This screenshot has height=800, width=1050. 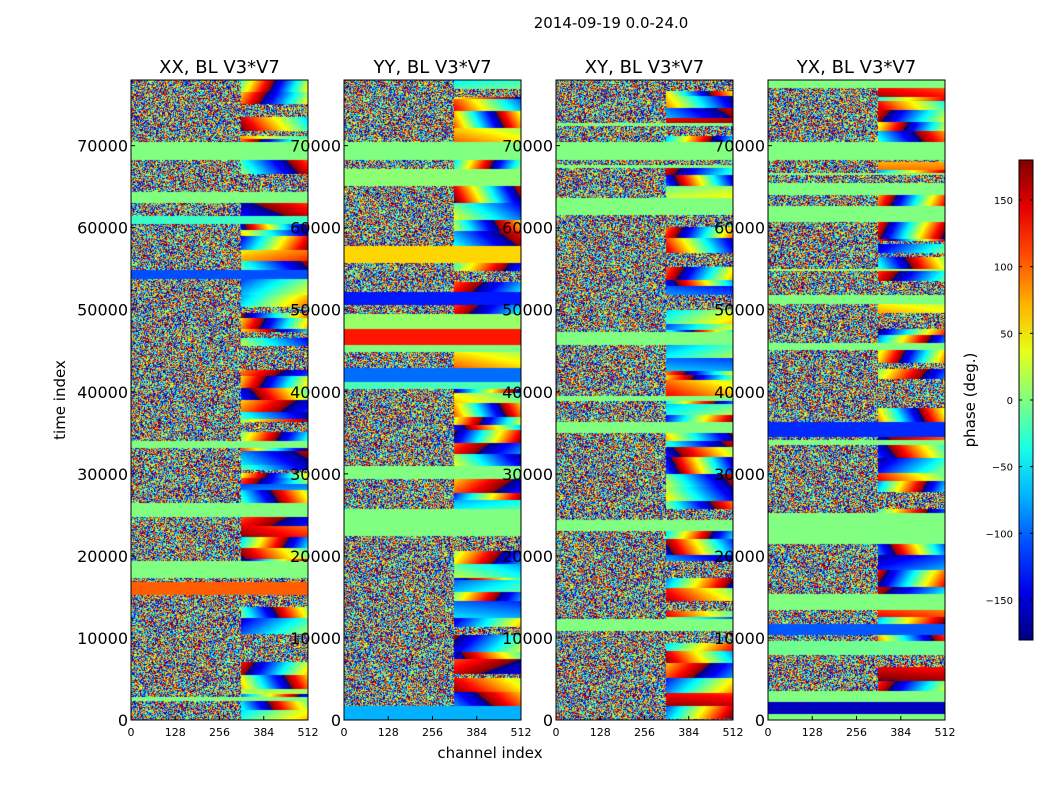 I want to click on colorbar-tick-label: 0, so click(x=1010, y=401).